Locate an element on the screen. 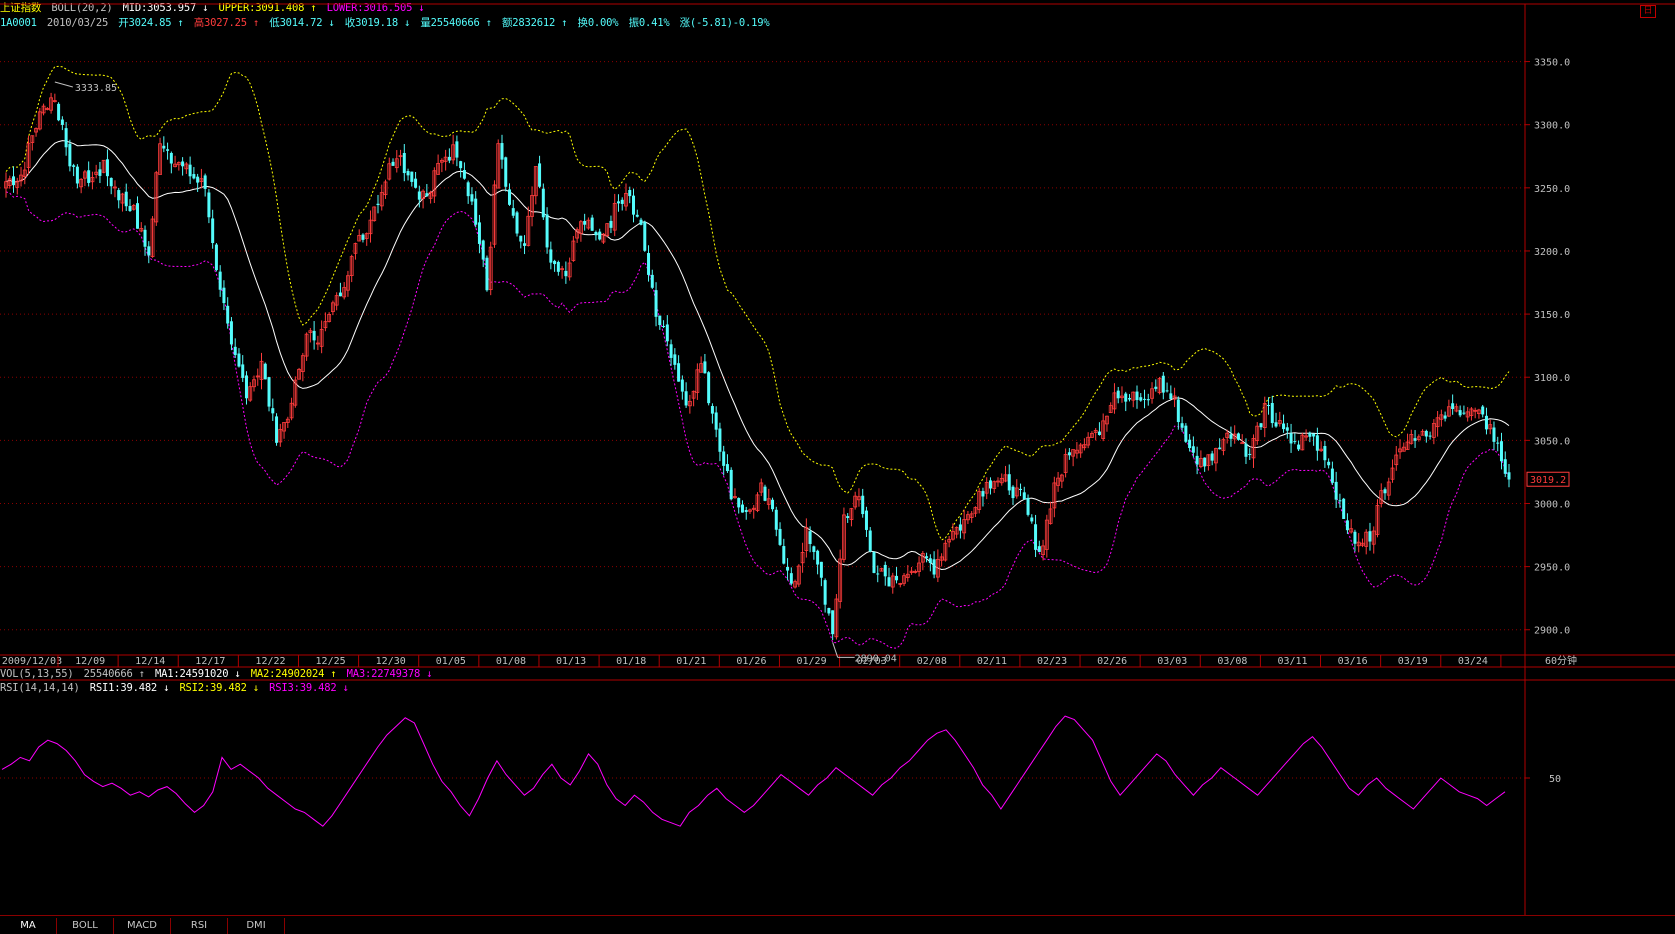  current-price-label: 3019.2 is located at coordinates (1548, 480).